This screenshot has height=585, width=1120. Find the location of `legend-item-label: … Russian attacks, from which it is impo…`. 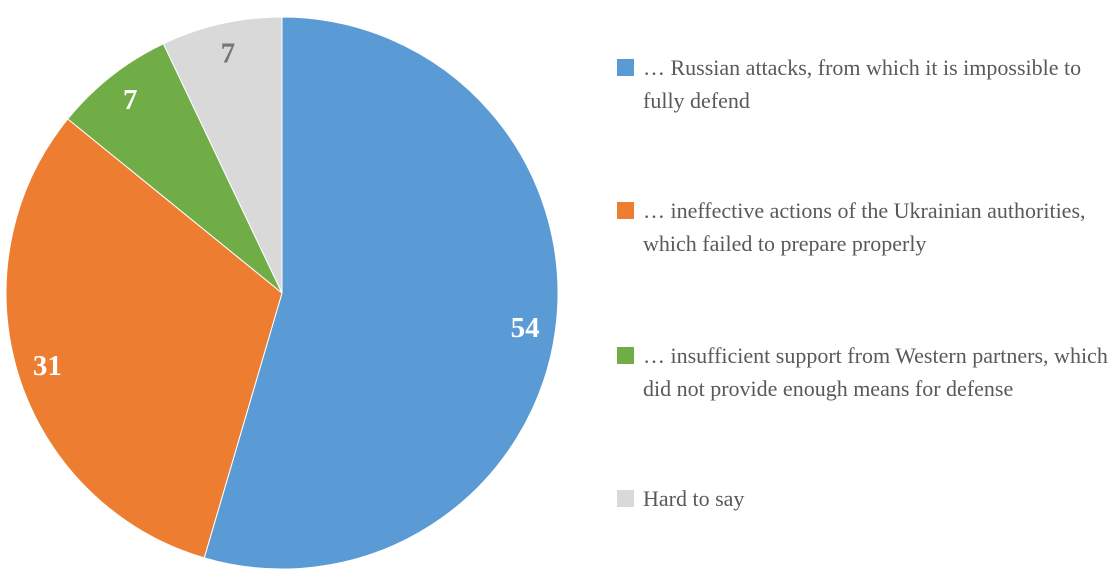

legend-item-label: … Russian attacks, from which it is impo… is located at coordinates (862, 84).